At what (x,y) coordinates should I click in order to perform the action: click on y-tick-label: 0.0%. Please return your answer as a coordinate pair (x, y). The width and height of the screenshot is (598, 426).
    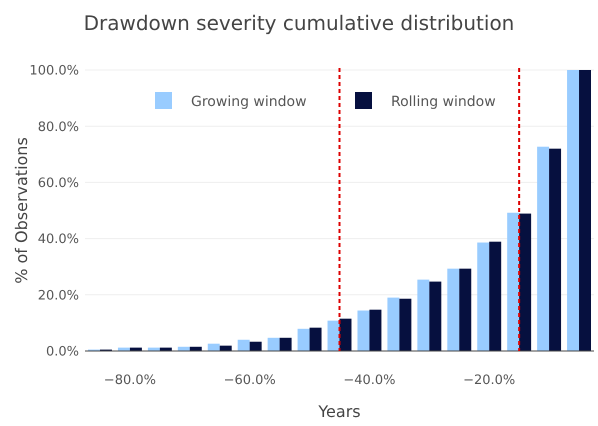
    Looking at the image, I should click on (62, 352).